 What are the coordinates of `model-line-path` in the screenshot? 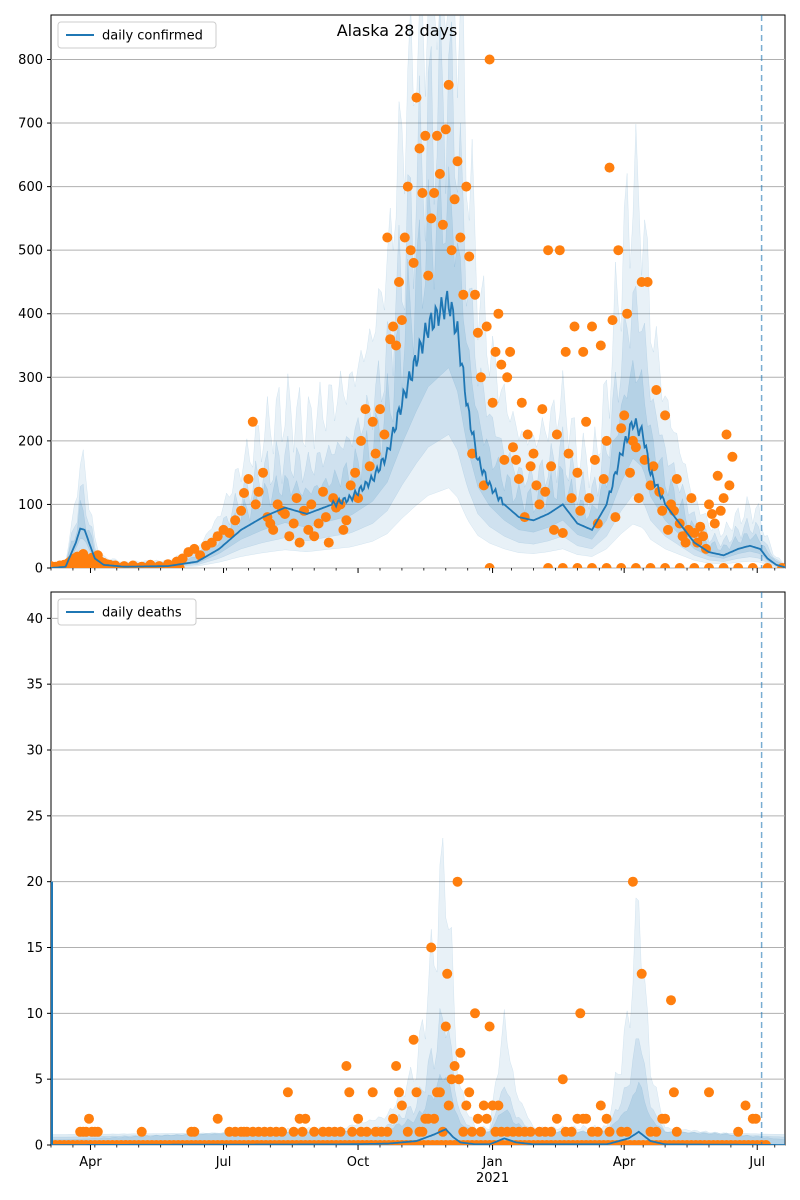 It's located at (418, 1136).